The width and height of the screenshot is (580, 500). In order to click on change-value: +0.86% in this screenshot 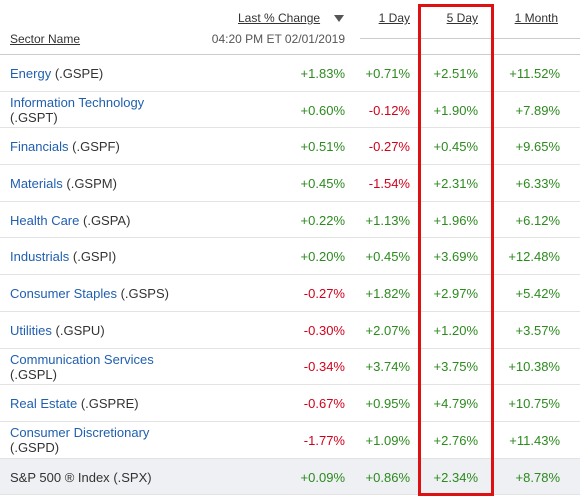, I will do `click(387, 477)`.